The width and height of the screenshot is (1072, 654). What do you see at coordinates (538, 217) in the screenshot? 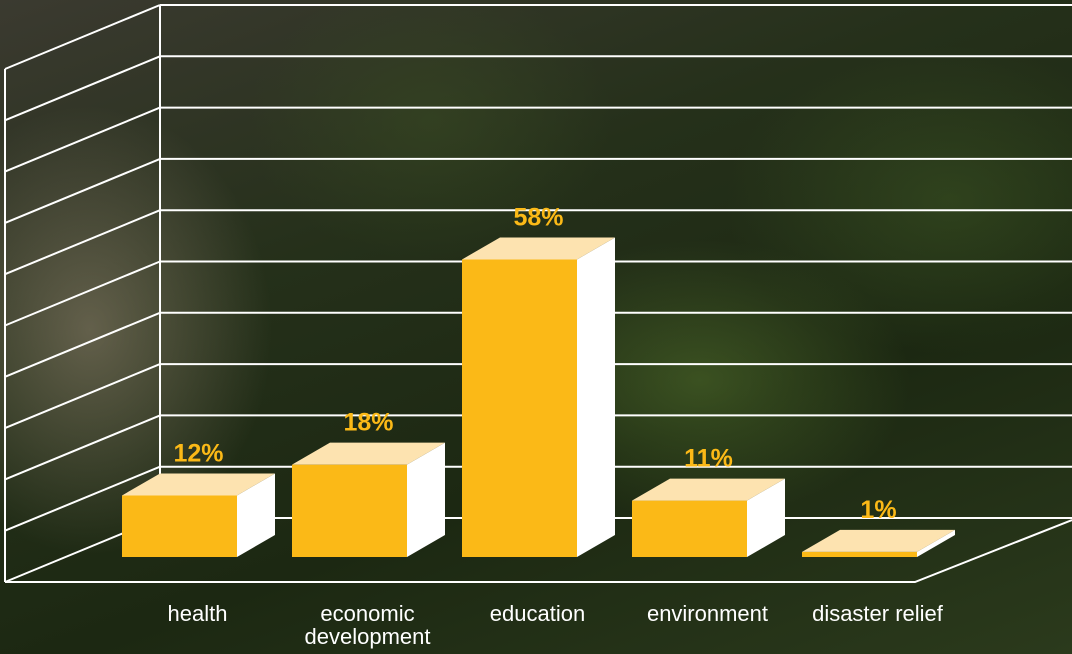
I see `value-label: 58%` at bounding box center [538, 217].